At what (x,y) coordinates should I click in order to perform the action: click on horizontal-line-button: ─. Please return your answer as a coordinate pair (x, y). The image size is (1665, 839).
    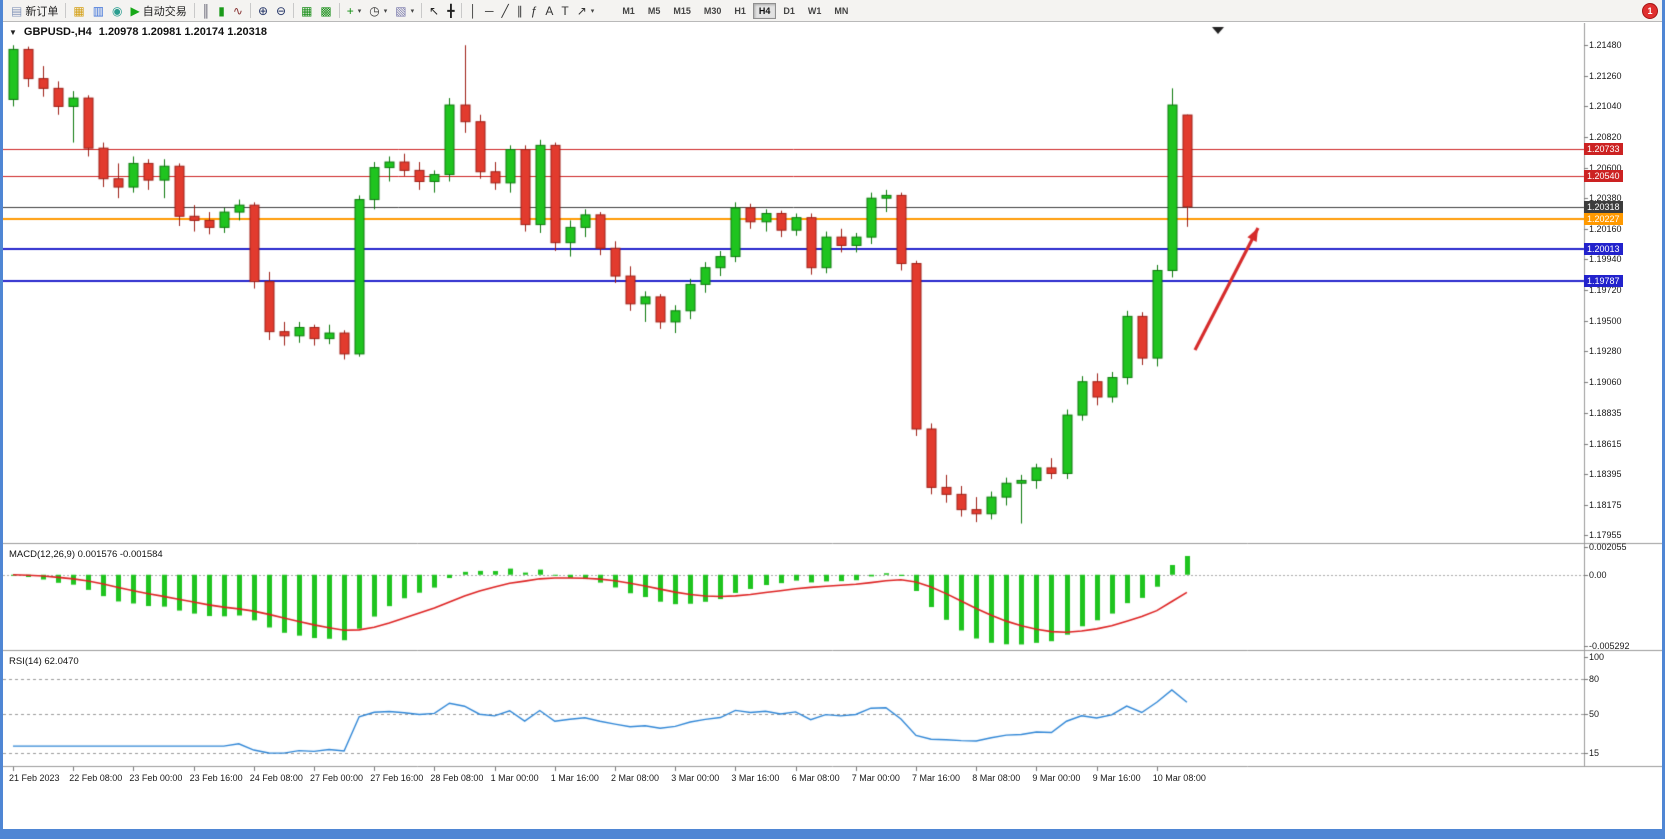
    Looking at the image, I should click on (489, 11).